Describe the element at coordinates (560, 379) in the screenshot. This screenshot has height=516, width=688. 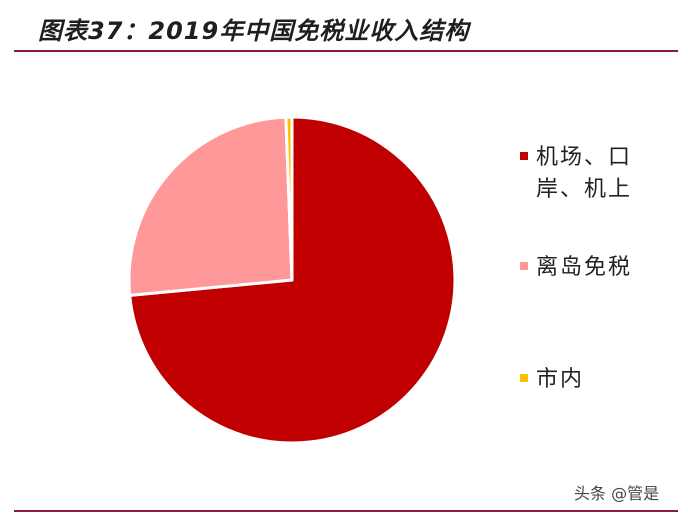
I see `legend-label-downtown: 市内` at that location.